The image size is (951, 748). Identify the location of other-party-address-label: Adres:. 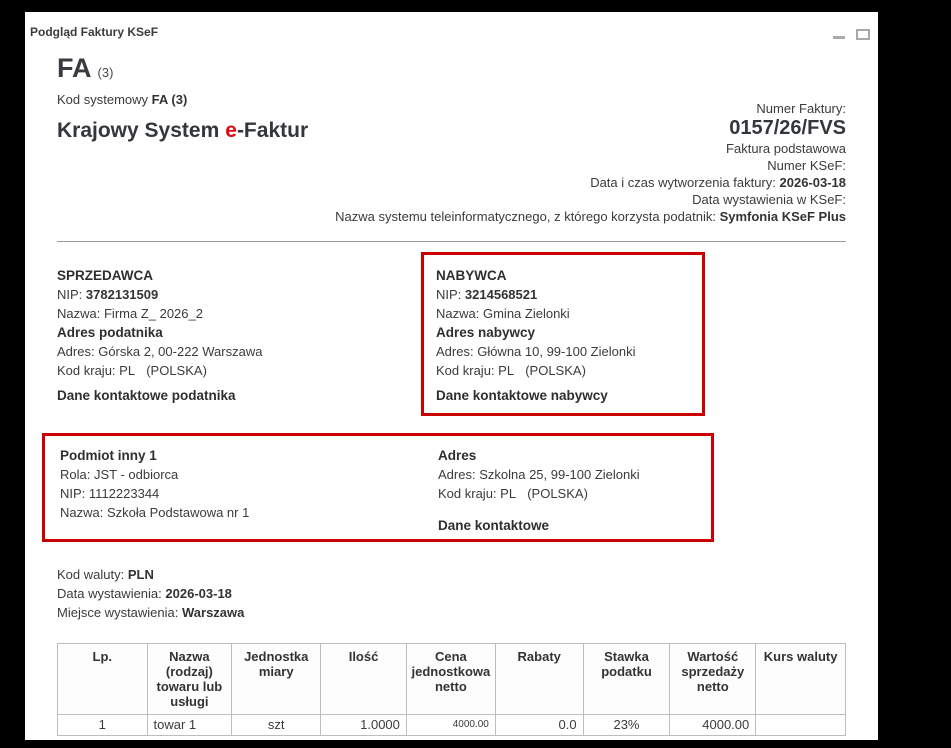
(457, 474).